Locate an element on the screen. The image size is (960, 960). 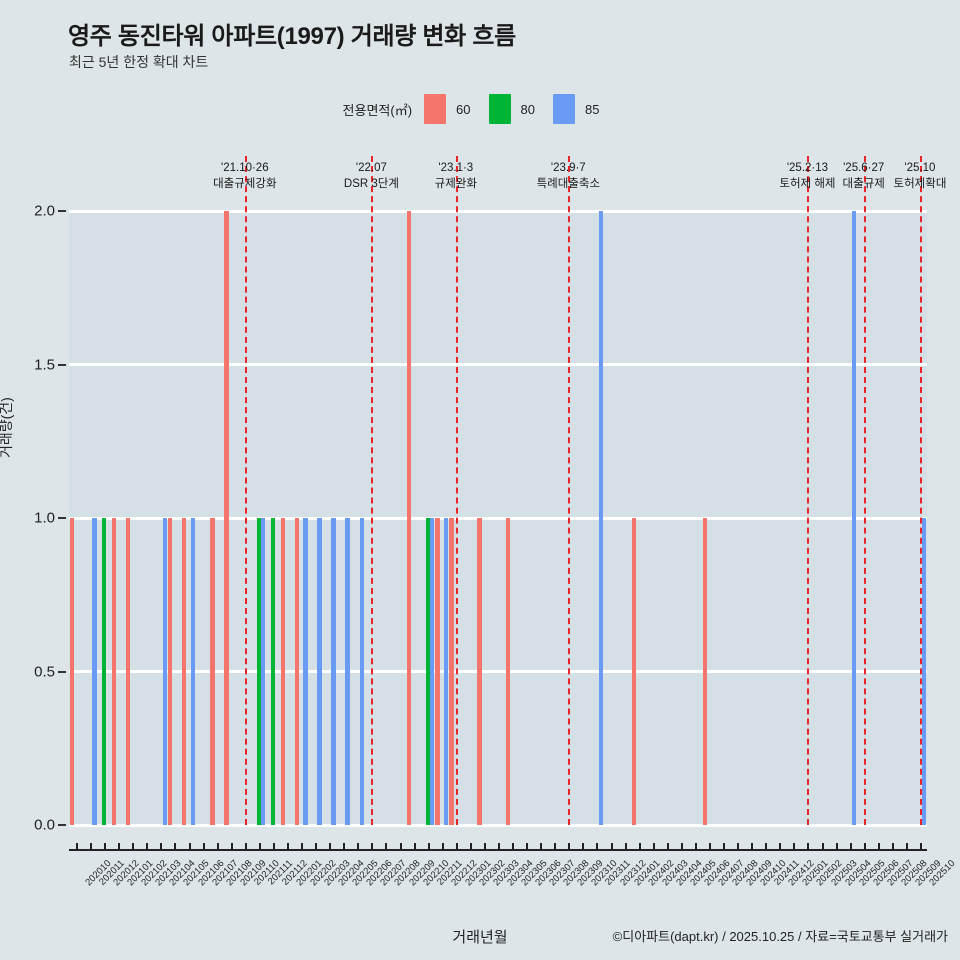
legend-item-80: 80 is located at coordinates (511, 109).